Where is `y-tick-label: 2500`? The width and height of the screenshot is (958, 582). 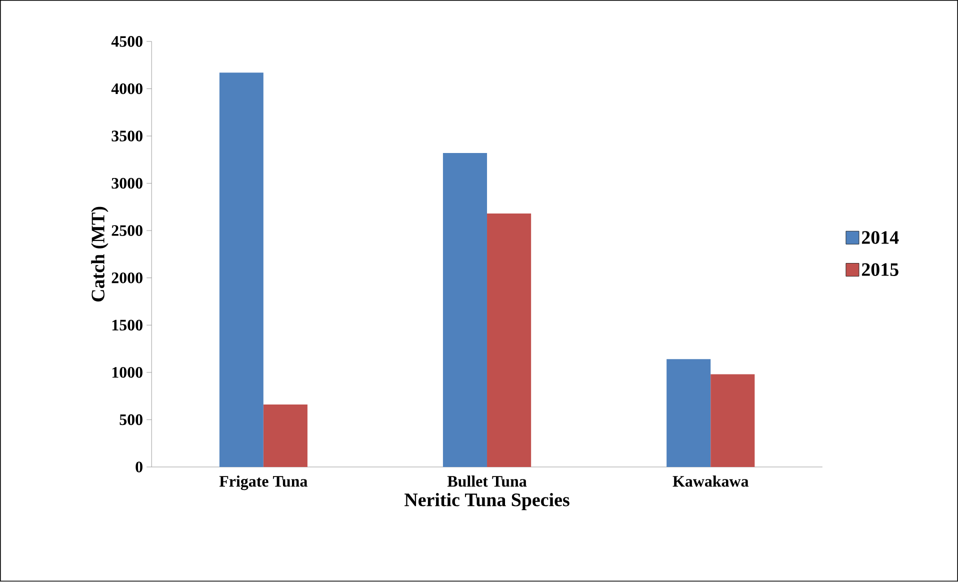 y-tick-label: 2500 is located at coordinates (127, 230).